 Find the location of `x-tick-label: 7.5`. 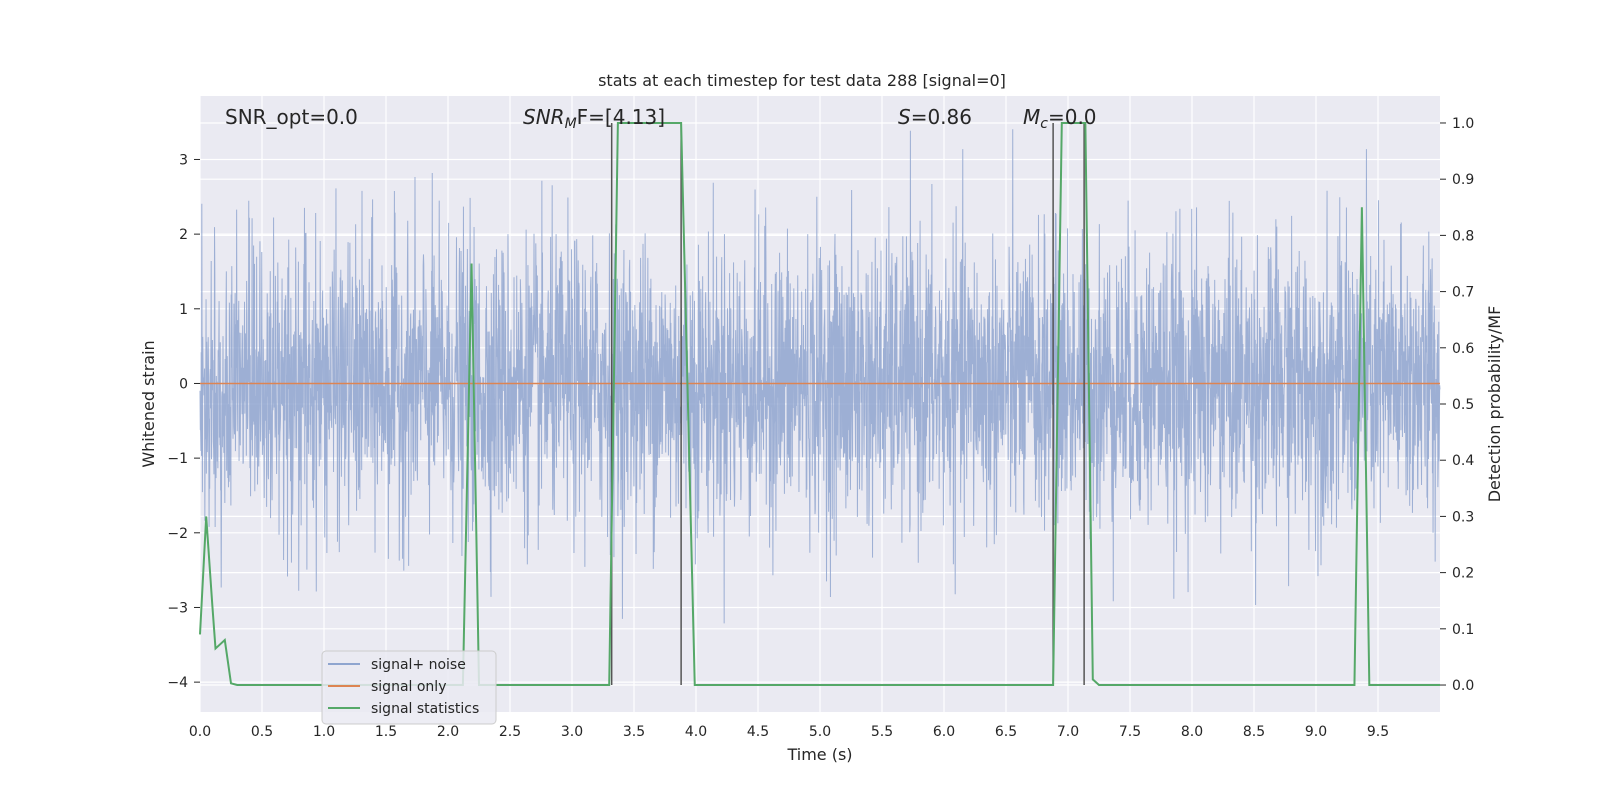

x-tick-label: 7.5 is located at coordinates (1130, 732).